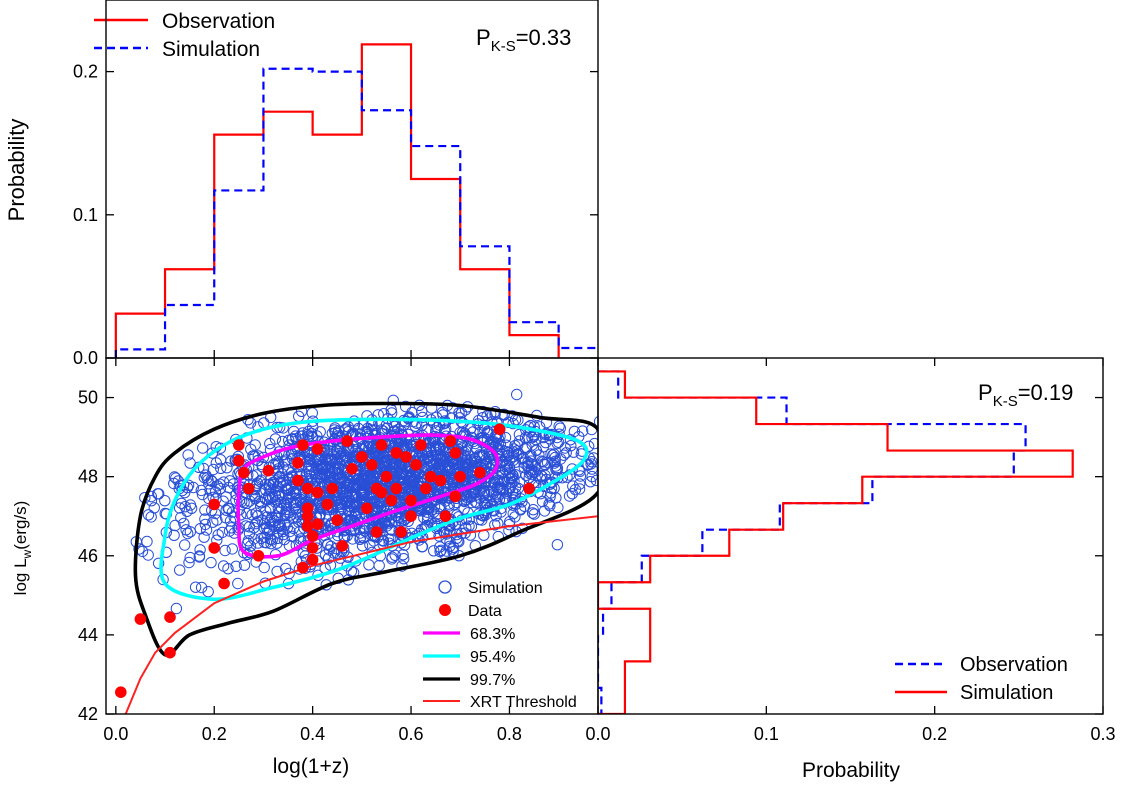  Describe the element at coordinates (85, 72) in the screenshot. I see `top-ytick-label: 0.2` at that location.